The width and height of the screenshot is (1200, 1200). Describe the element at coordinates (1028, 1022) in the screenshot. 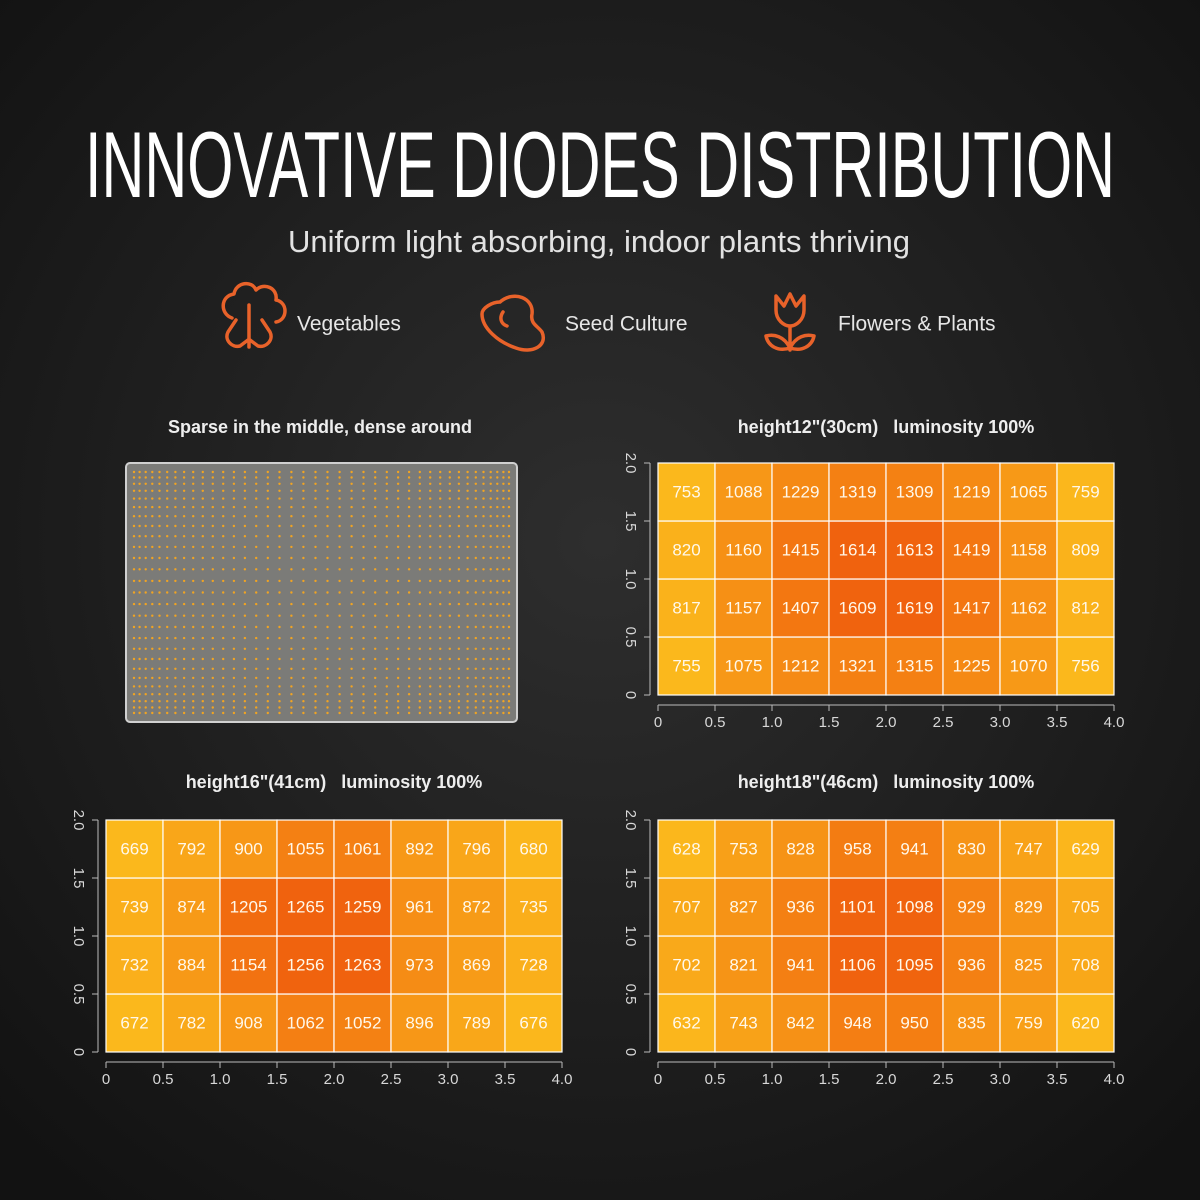

I see `cell-label: 759` at that location.